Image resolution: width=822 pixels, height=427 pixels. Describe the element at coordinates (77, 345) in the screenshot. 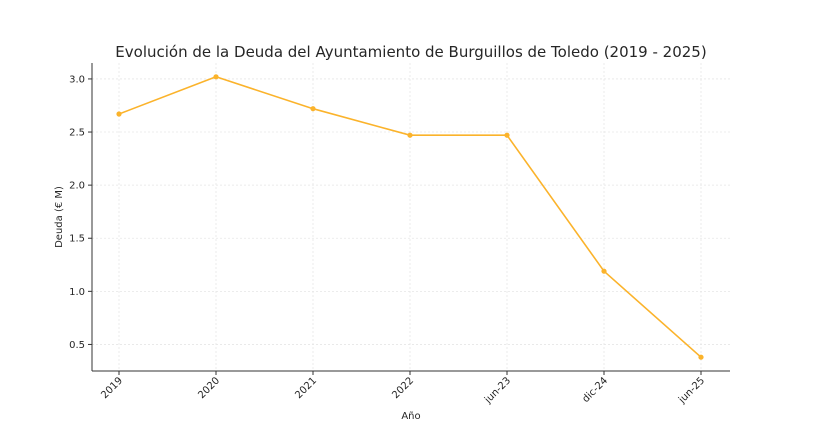

I see `y-tick-label: 0.5` at that location.